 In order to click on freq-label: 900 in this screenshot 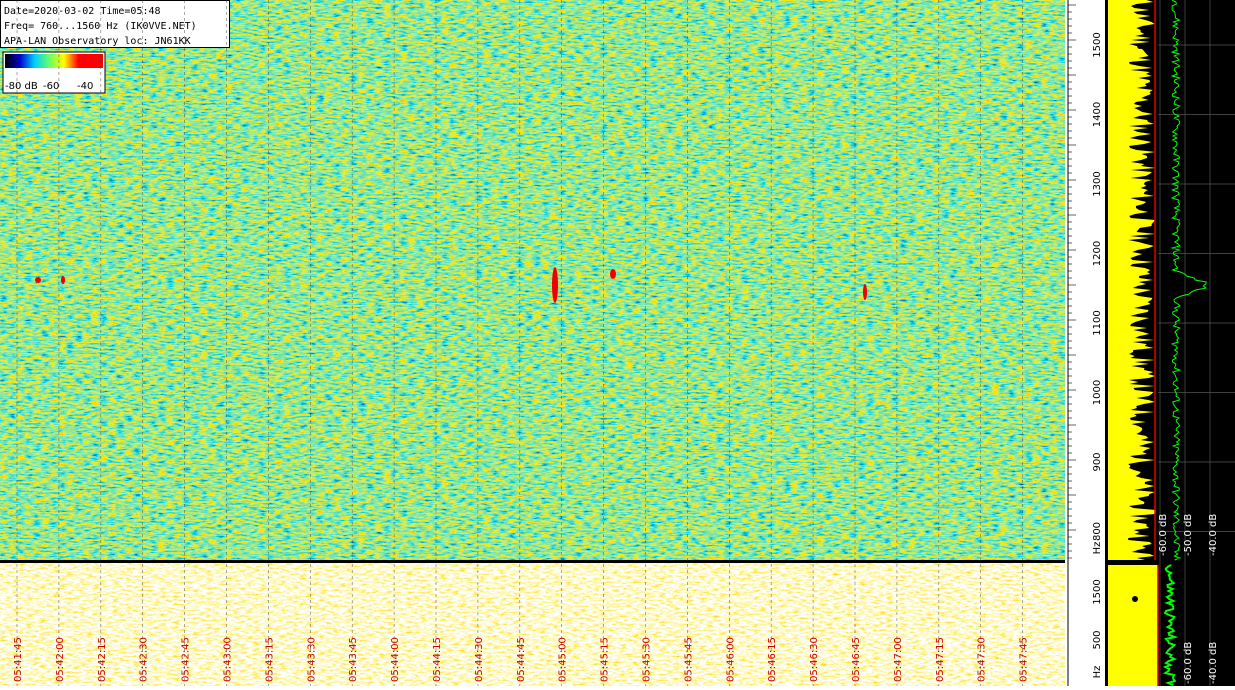, I will do `click(1097, 461)`.